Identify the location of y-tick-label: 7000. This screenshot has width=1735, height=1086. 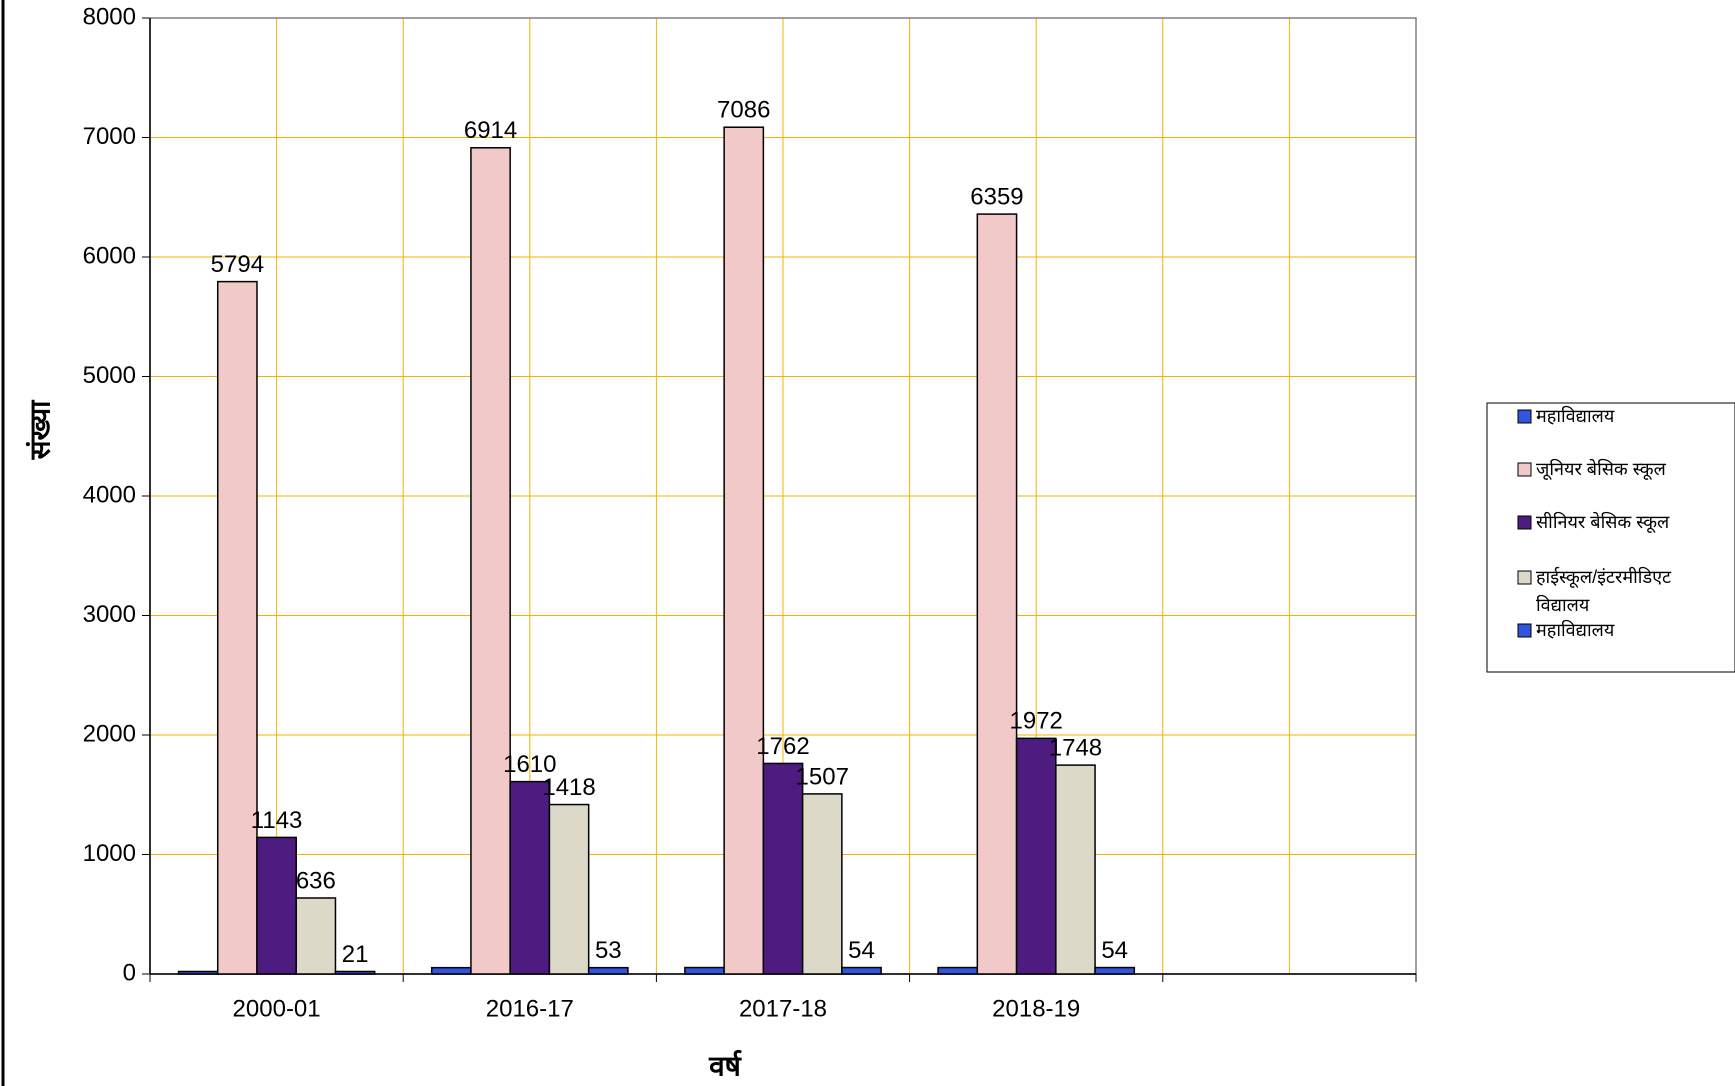
(109, 136).